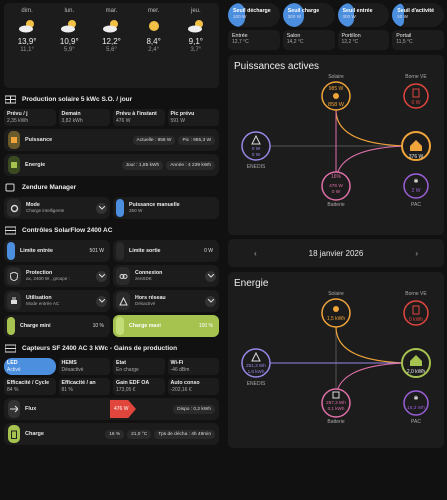  I want to click on charge-maxi-slider: Charge maxi 100 %, so click(166, 326).